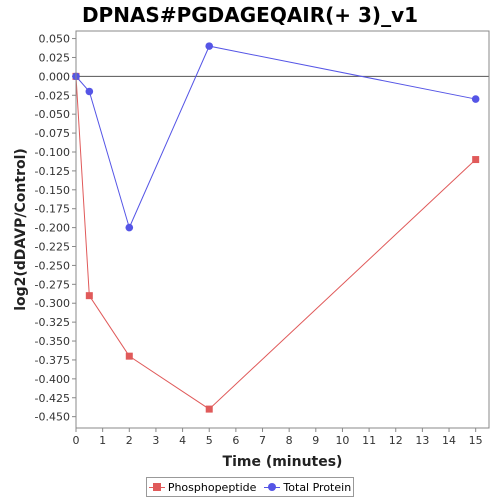 The height and width of the screenshot is (500, 500). I want to click on legend-label-total-protein: Total Protein, so click(317, 487).